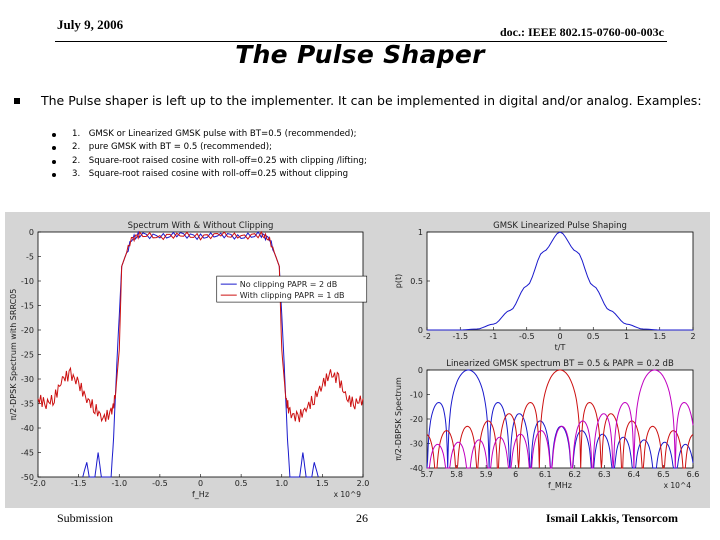 The width and height of the screenshot is (720, 540). I want to click on x-tick-label: 6.1, so click(545, 474).